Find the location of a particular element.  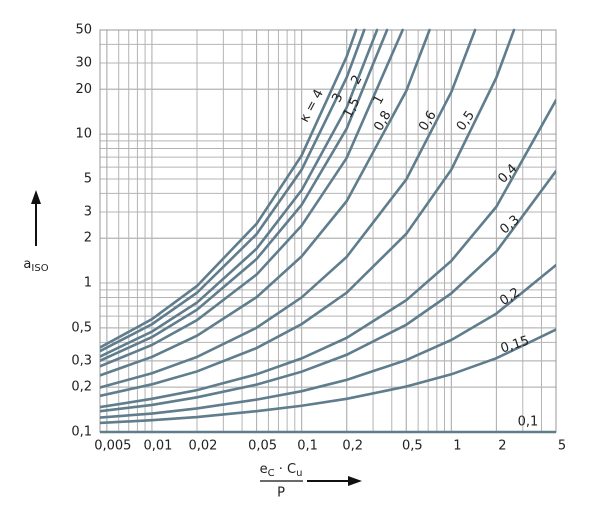

label-text: e is located at coordinates (264, 469).